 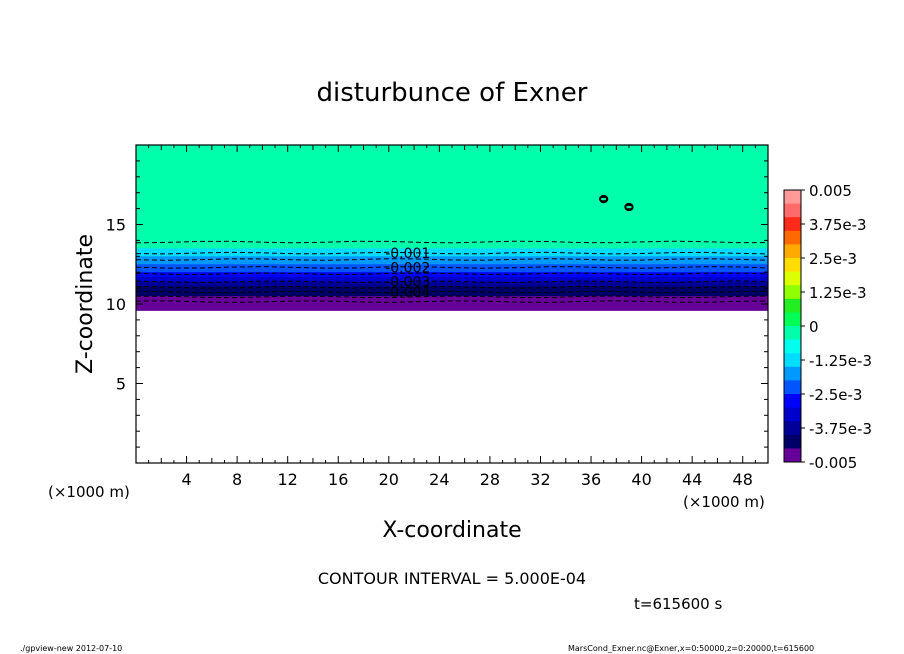 What do you see at coordinates (835, 395) in the screenshot?
I see `colorbar-label: -2.5e-3` at bounding box center [835, 395].